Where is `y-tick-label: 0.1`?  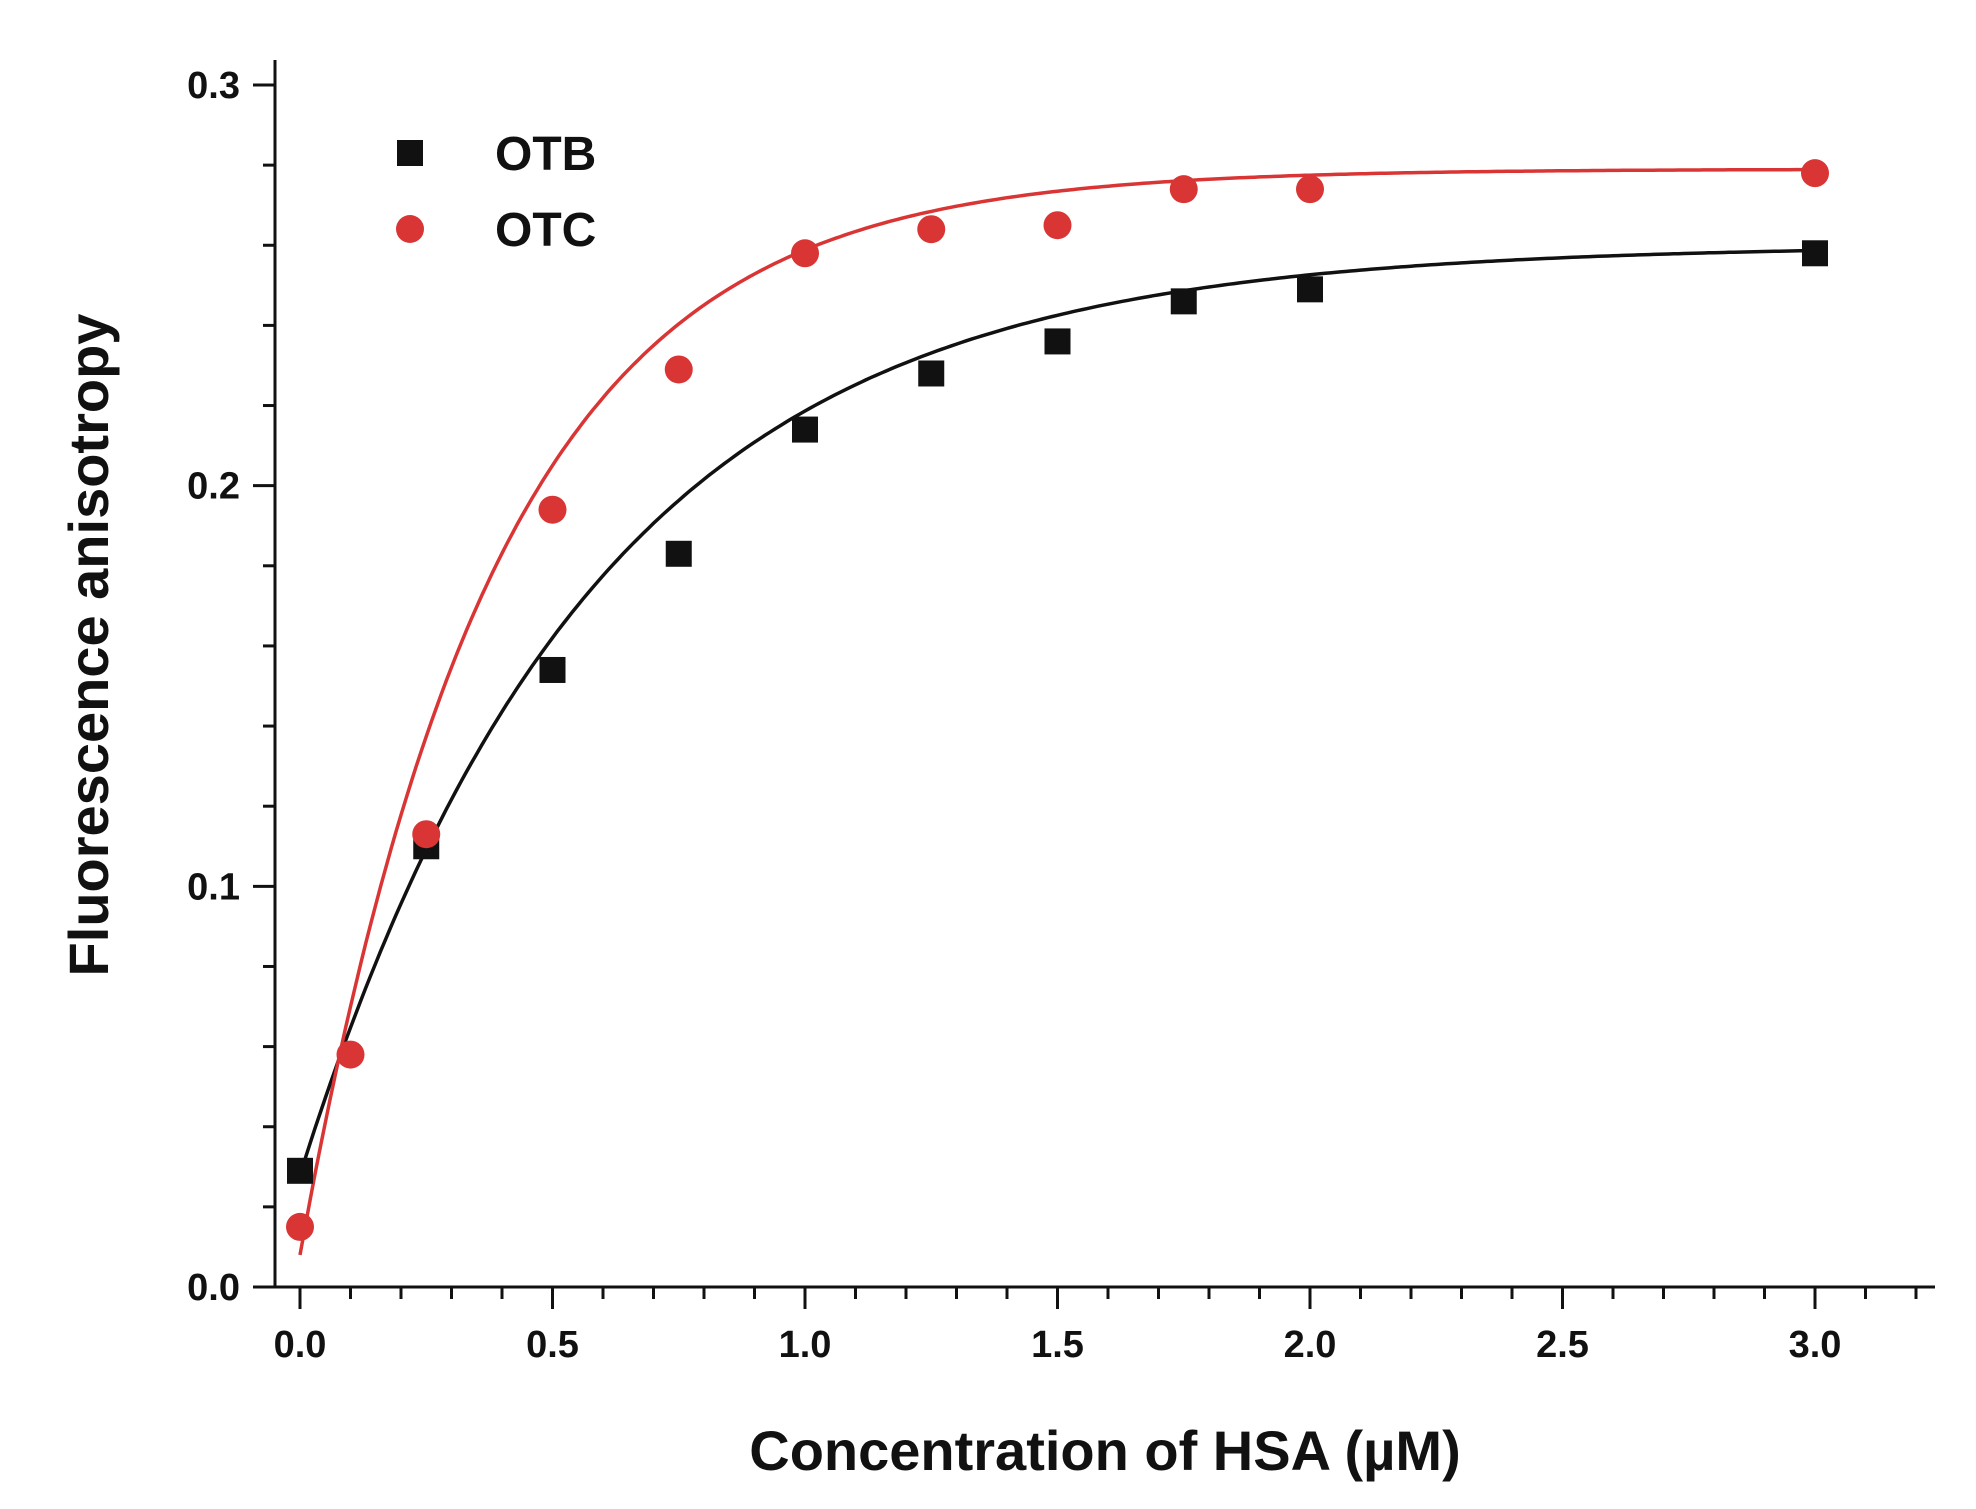
y-tick-label: 0.1 is located at coordinates (213, 887).